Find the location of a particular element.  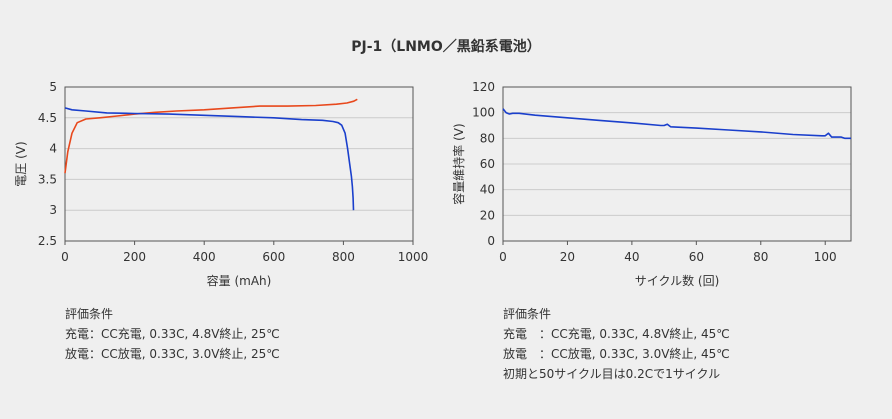

chart-title: PJ-1（LNMO／黒鉛系電池） is located at coordinates (446, 47).